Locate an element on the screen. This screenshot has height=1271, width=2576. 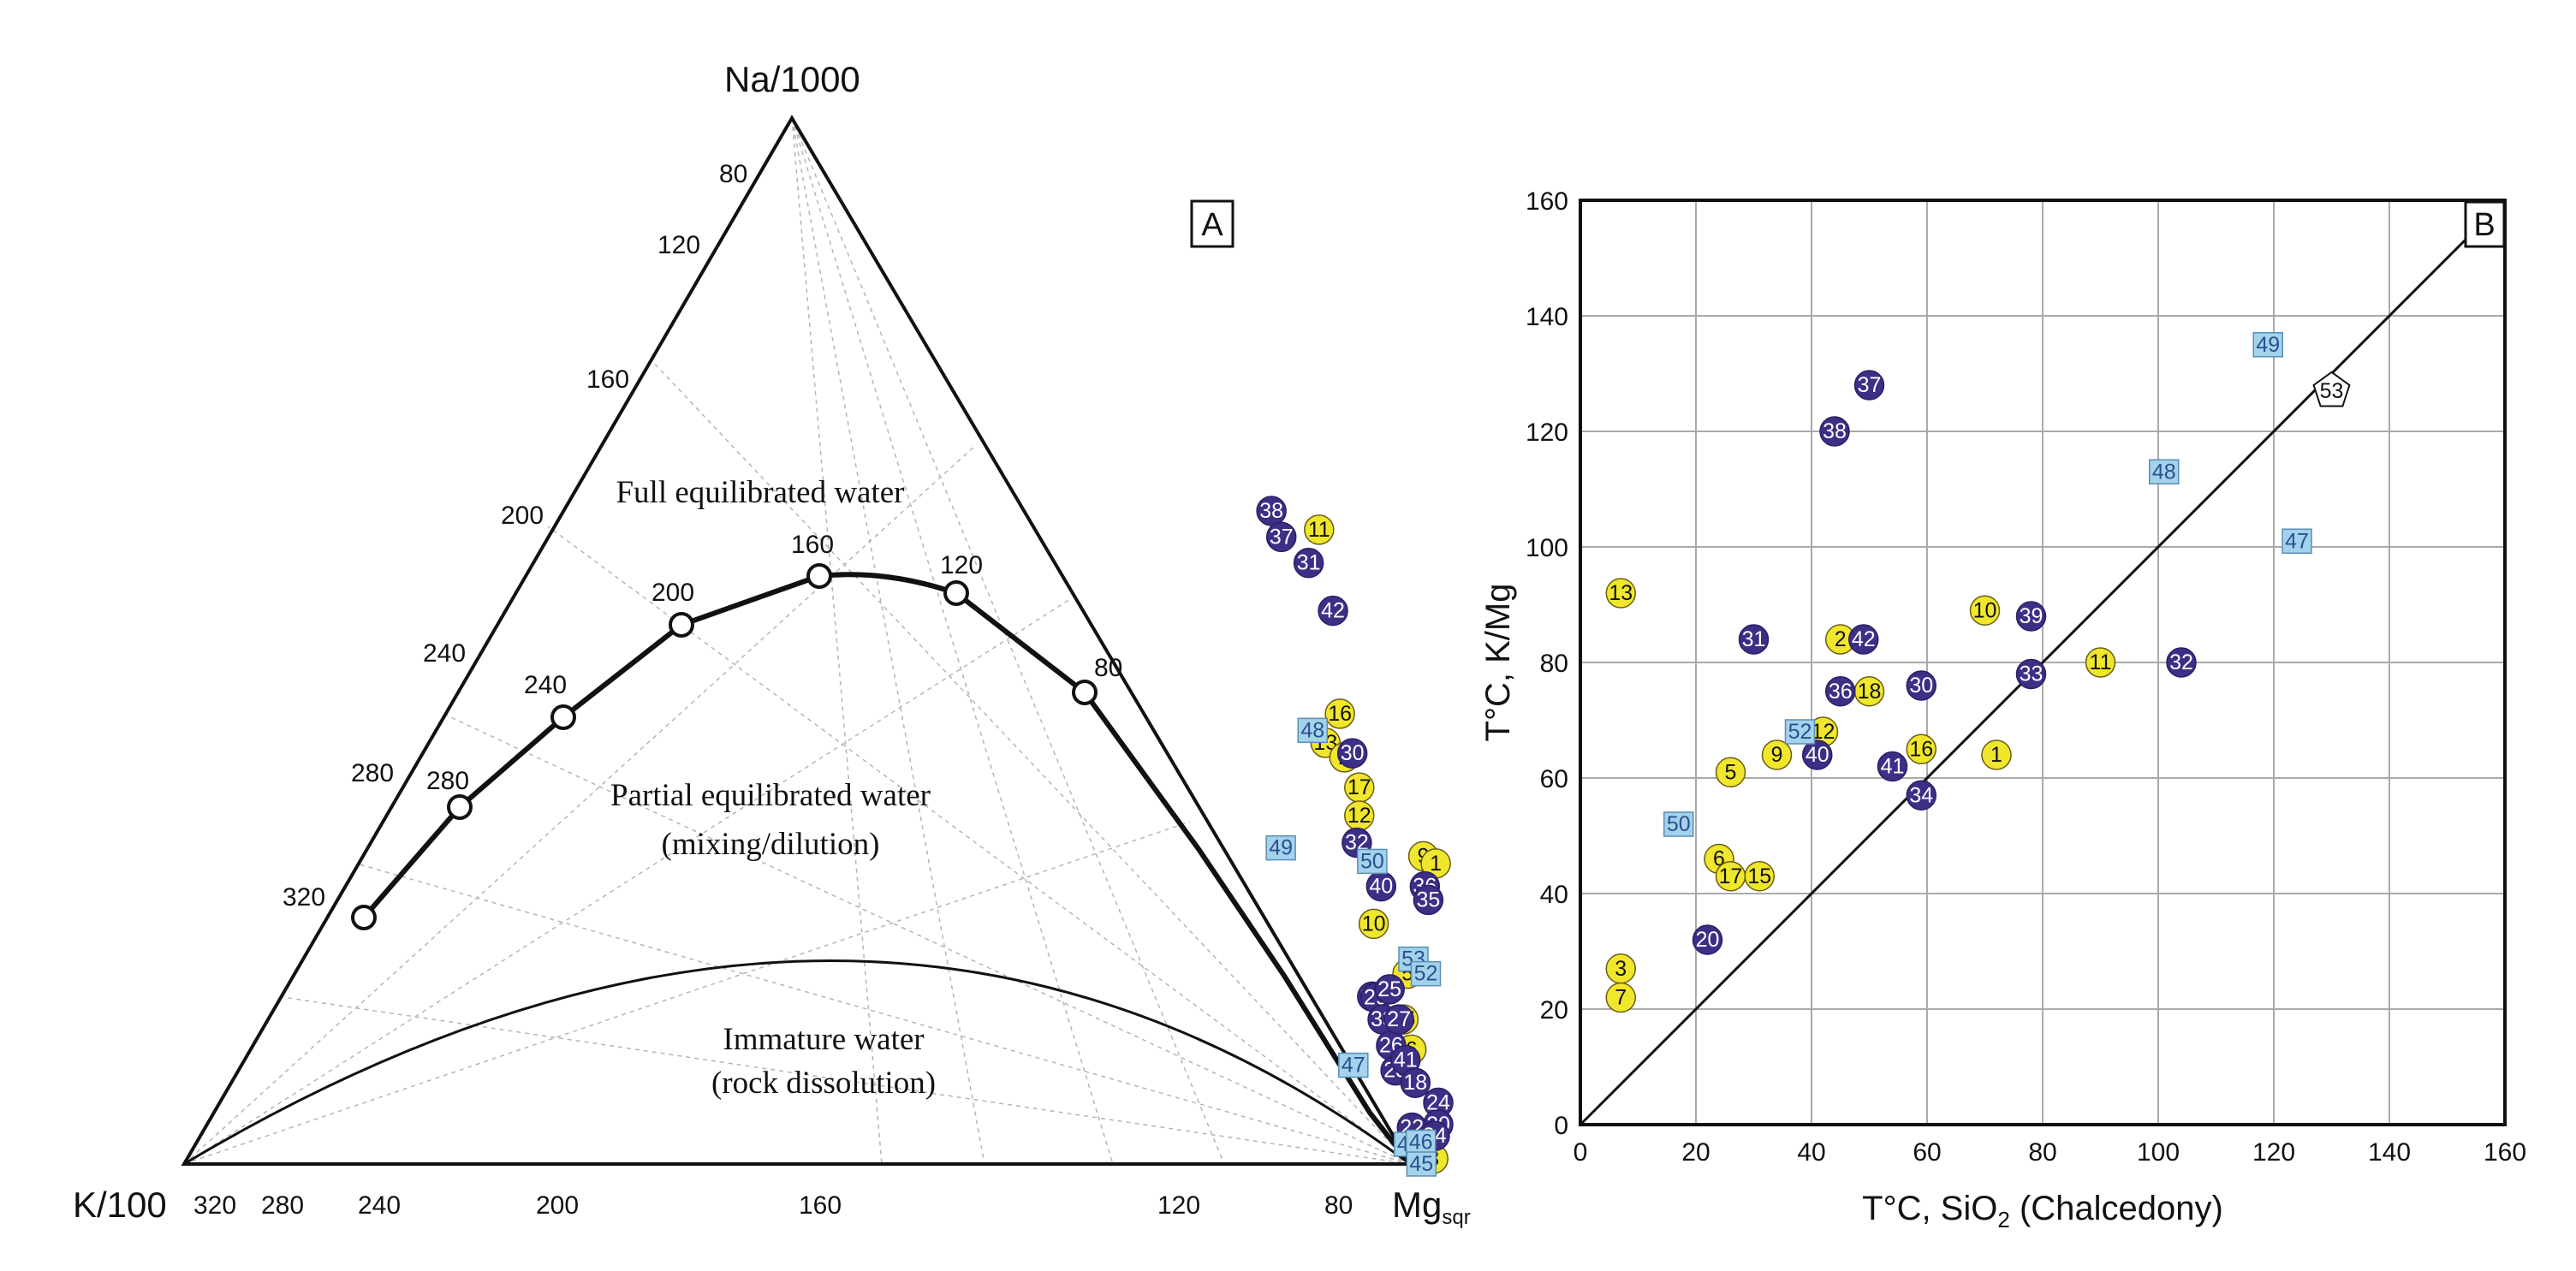
na-axis-tick-280: 280 is located at coordinates (372, 773).